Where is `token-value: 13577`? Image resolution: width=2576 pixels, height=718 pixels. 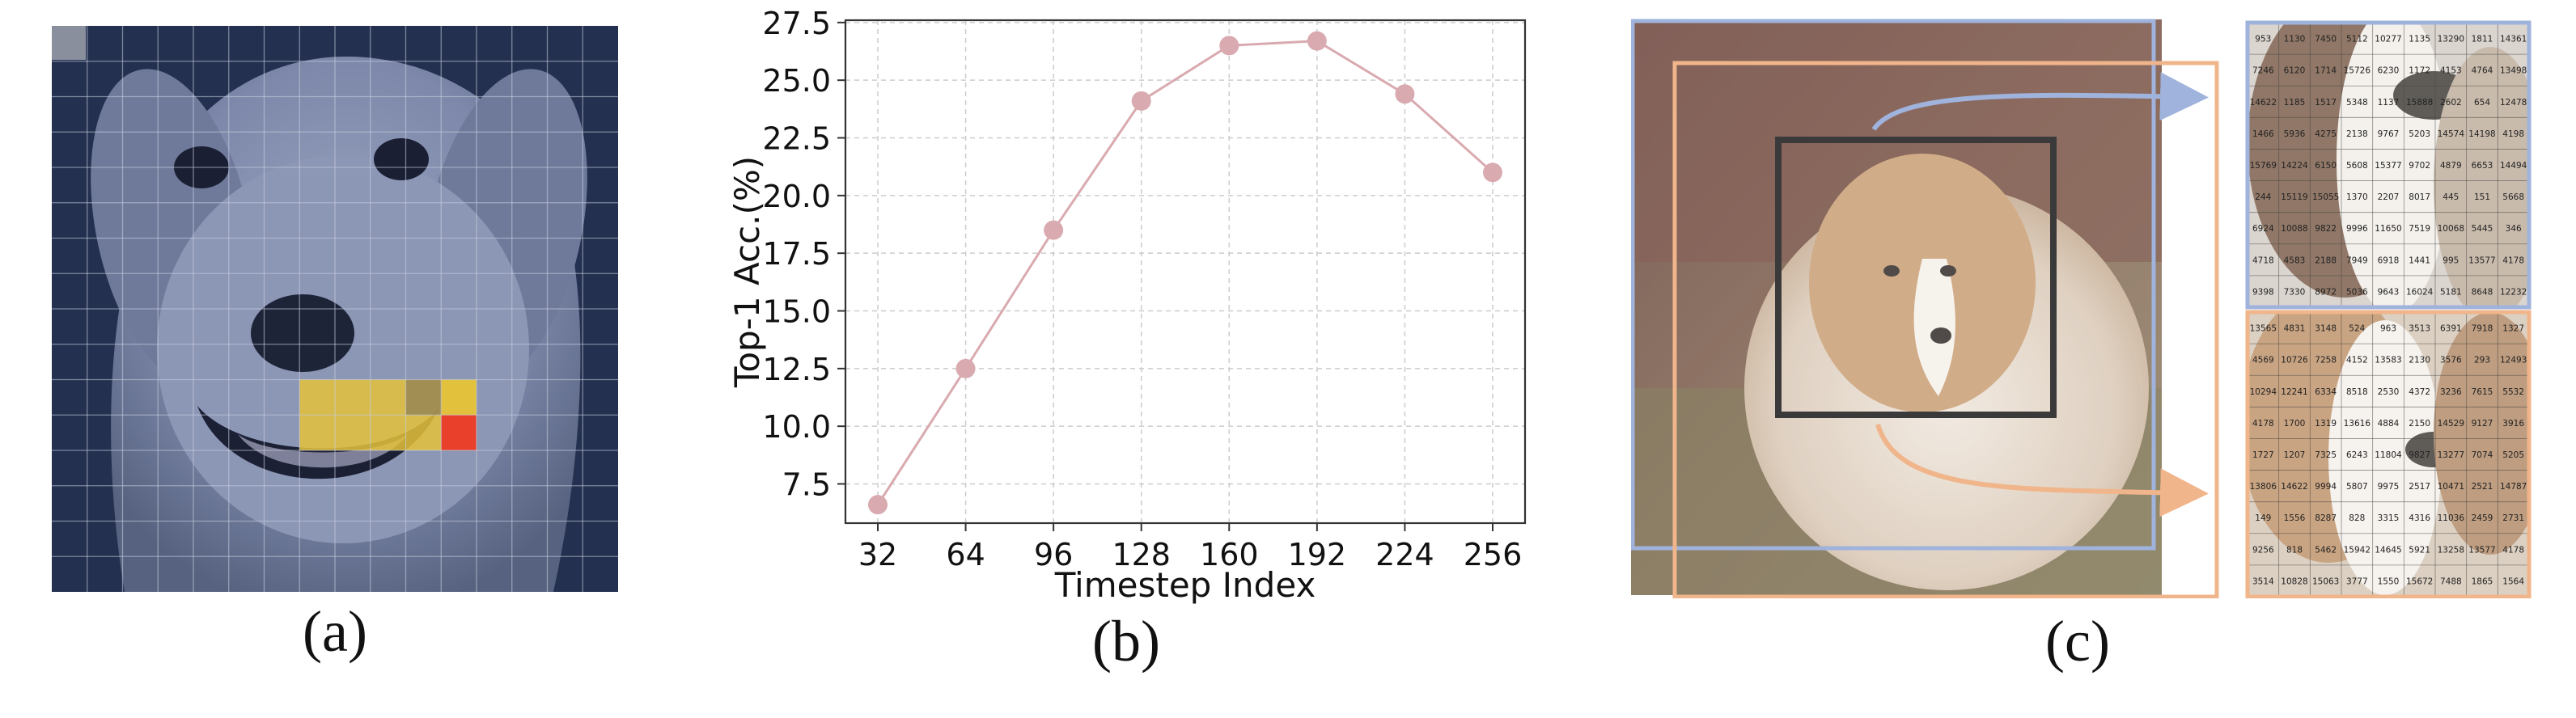 token-value: 13577 is located at coordinates (2481, 260).